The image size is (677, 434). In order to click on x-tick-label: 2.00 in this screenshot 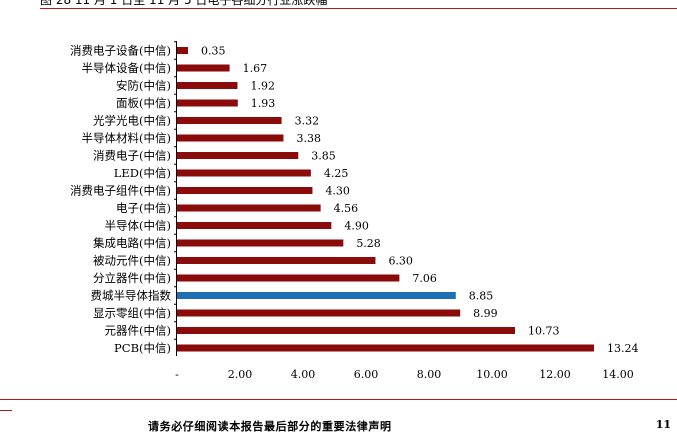, I will do `click(240, 374)`.